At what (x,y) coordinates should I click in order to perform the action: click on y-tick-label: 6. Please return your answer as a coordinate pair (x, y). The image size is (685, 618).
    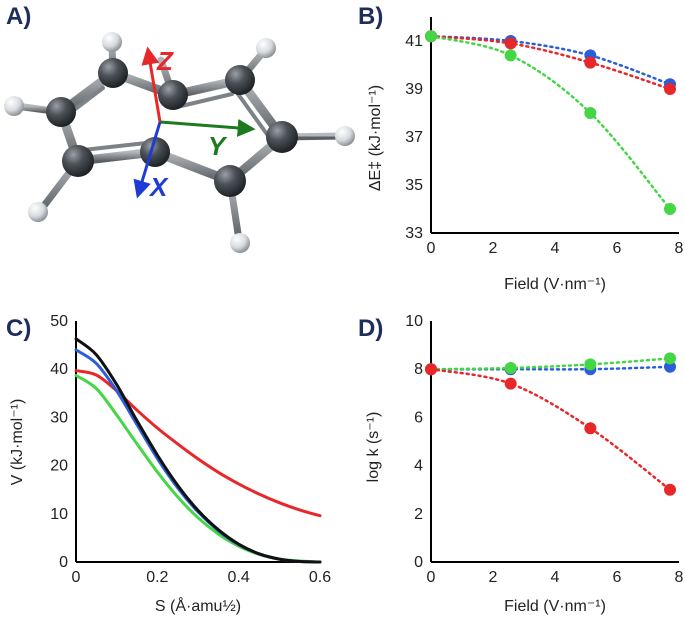
    Looking at the image, I should click on (418, 417).